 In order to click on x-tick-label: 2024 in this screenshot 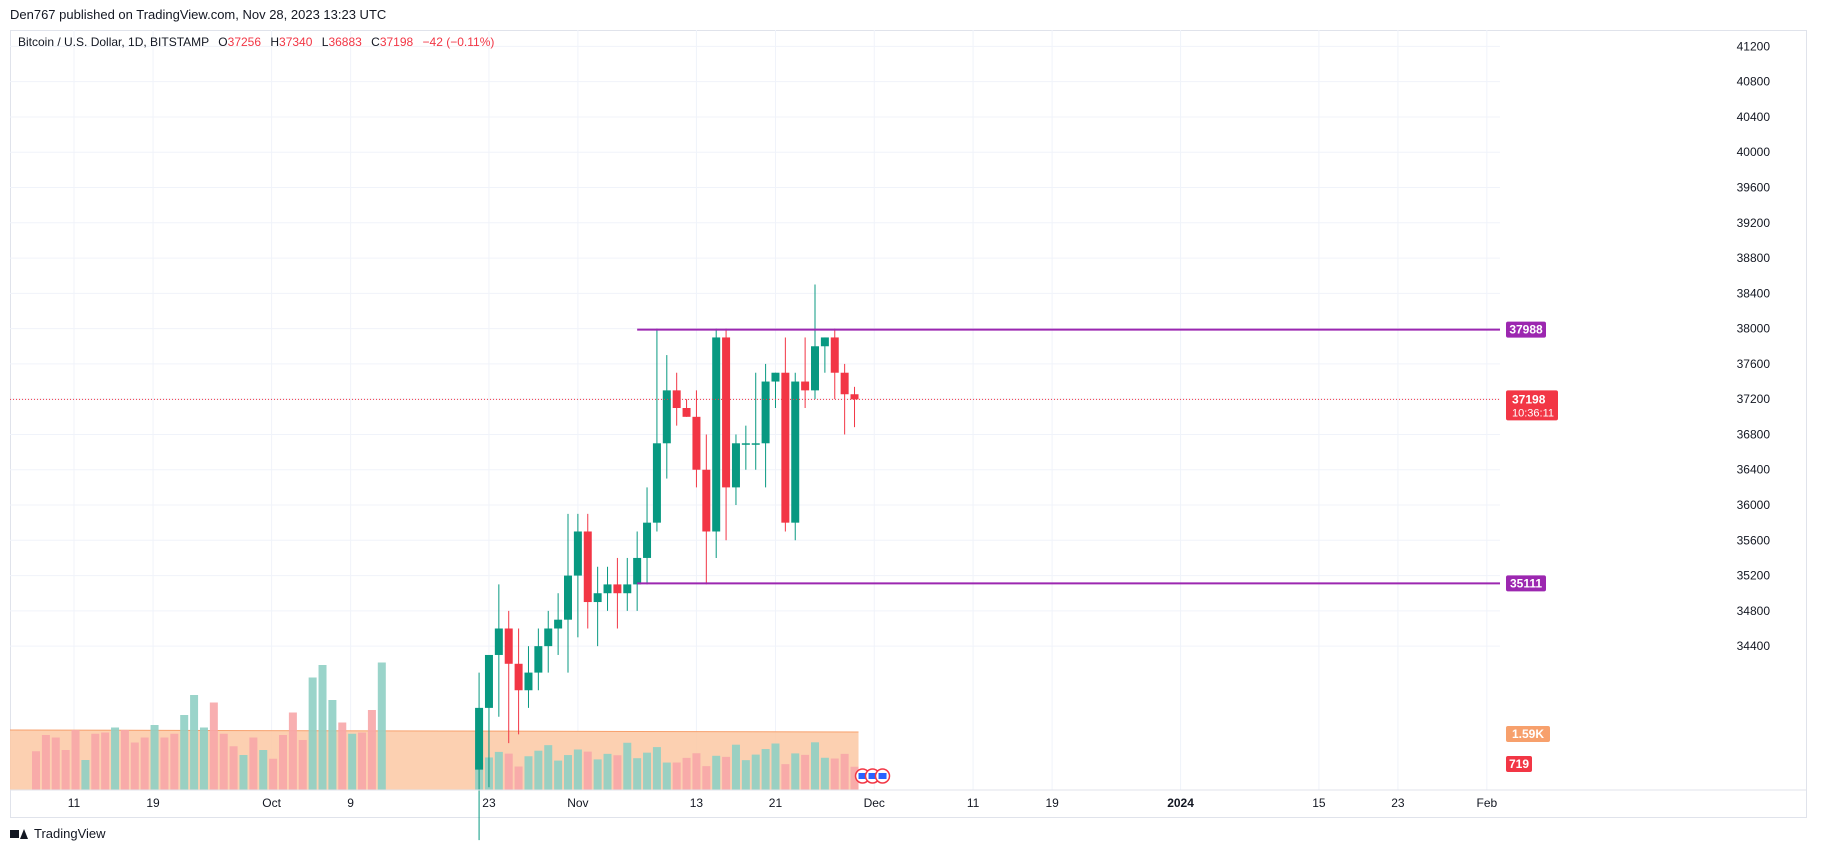, I will do `click(1180, 803)`.